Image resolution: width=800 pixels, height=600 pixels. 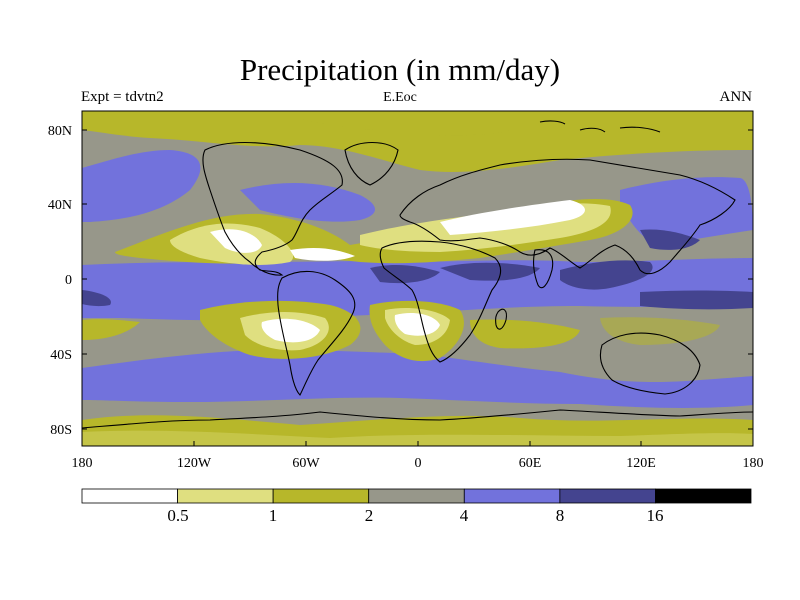 What do you see at coordinates (686, 211) in the screenshot?
I see `northwest-pacific-wet` at bounding box center [686, 211].